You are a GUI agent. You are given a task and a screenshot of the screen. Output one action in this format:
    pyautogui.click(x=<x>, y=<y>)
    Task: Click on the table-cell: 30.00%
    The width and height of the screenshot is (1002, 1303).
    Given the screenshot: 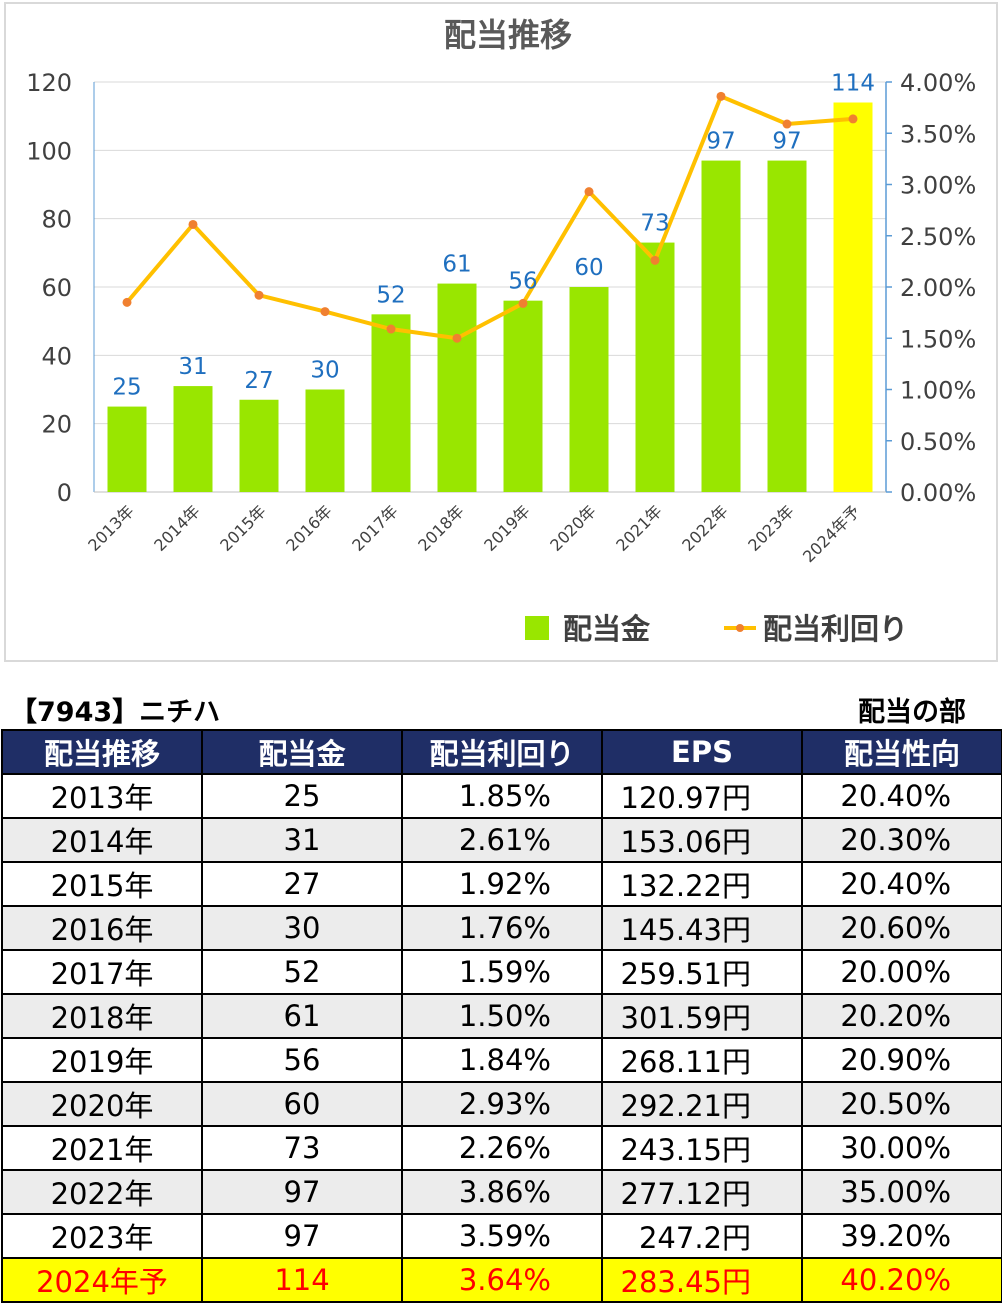 What is the action you would take?
    pyautogui.click(x=901, y=1148)
    